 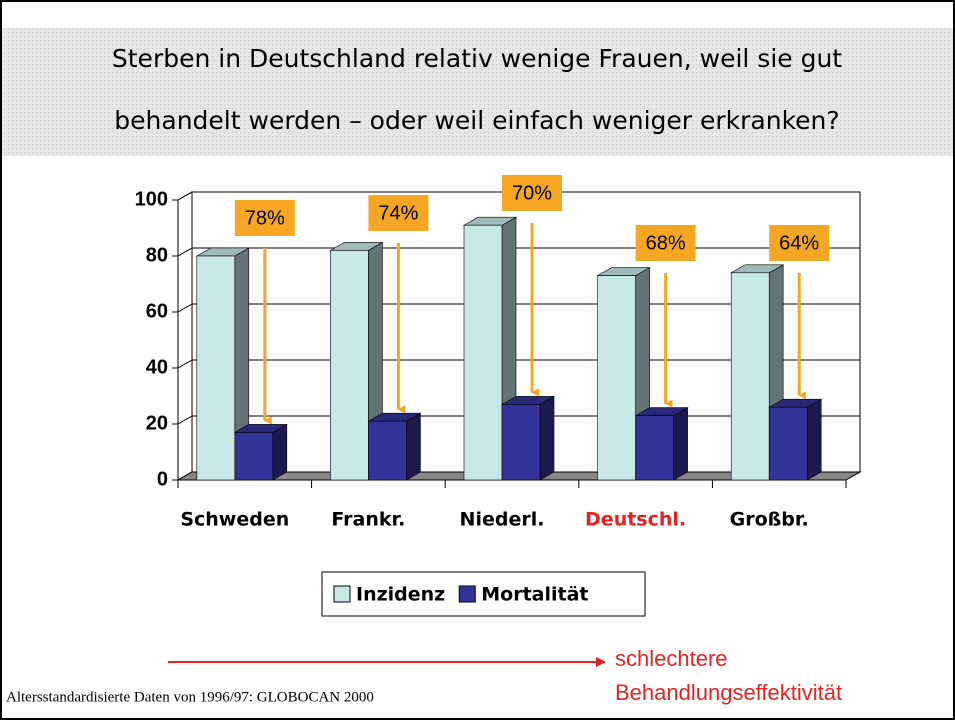 I want to click on y-tick-label: 20, so click(x=157, y=423).